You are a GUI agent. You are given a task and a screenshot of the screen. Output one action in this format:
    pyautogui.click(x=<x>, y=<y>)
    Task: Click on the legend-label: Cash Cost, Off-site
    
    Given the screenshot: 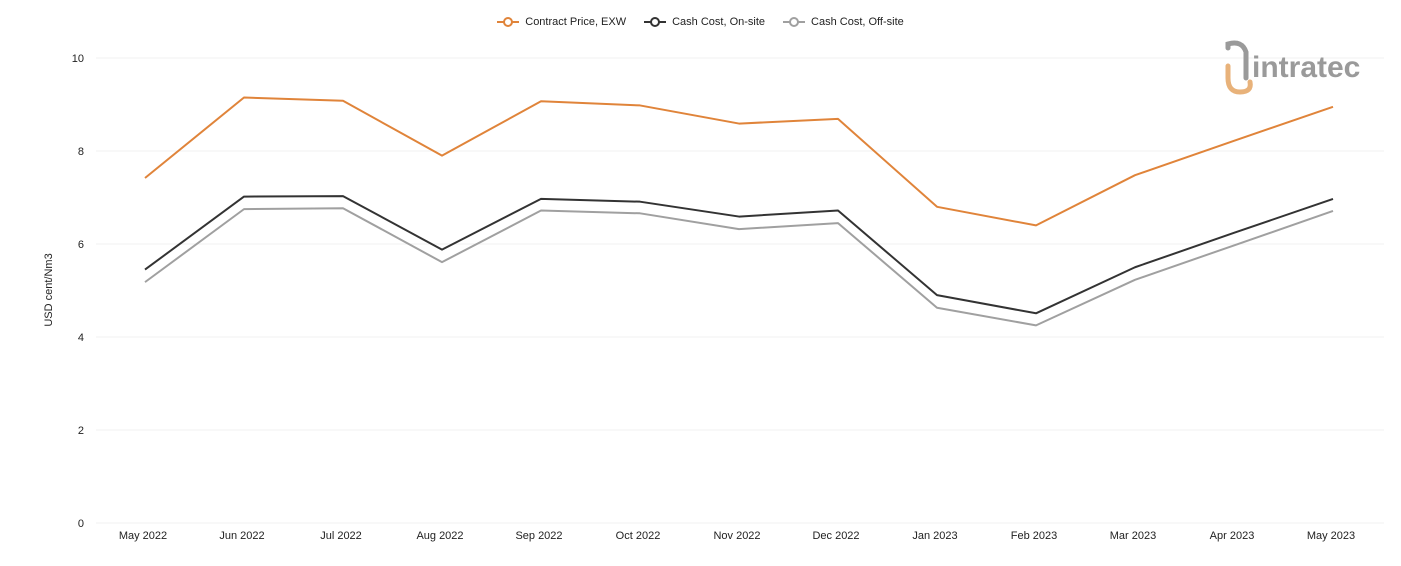 What is the action you would take?
    pyautogui.click(x=857, y=22)
    